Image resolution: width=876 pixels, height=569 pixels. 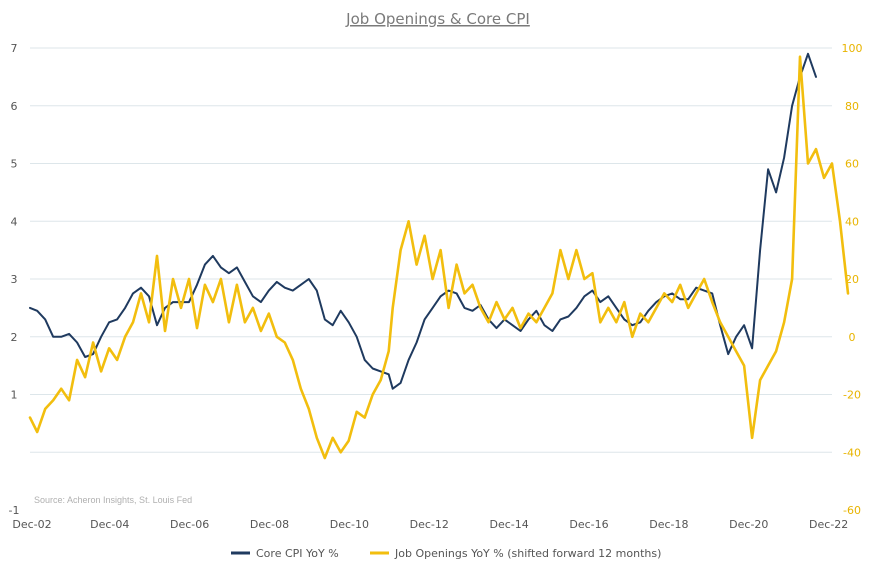 I want to click on right-tick-label: -40, so click(x=852, y=452).